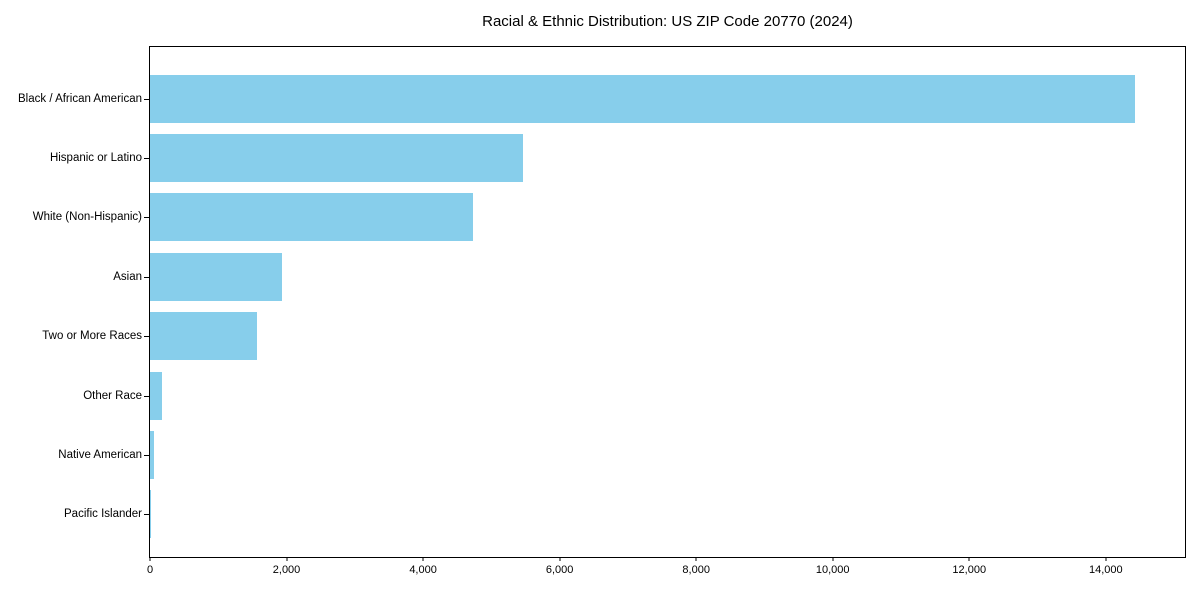 This screenshot has width=1200, height=600. What do you see at coordinates (92, 336) in the screenshot?
I see `y-tick-label: Two or More Races` at bounding box center [92, 336].